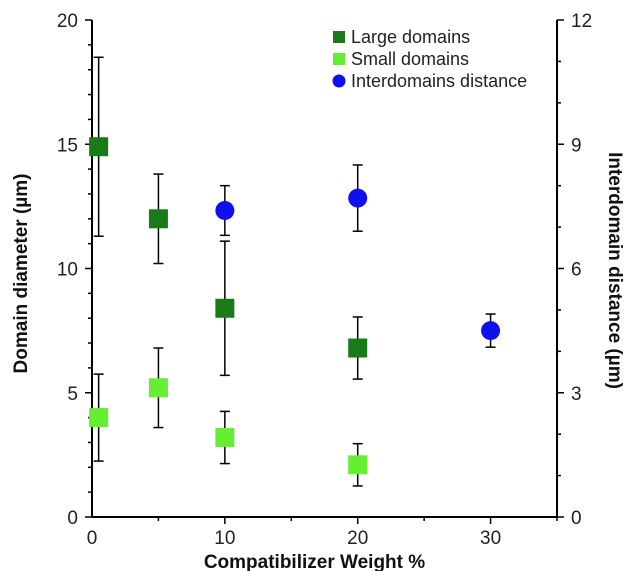  Describe the element at coordinates (576, 145) in the screenshot. I see `y-right-tick-label: 9` at that location.